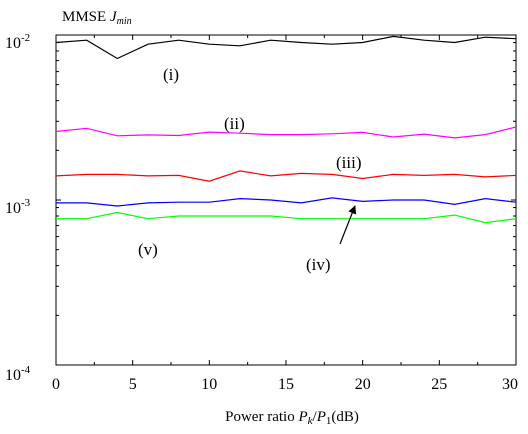  What do you see at coordinates (133, 384) in the screenshot?
I see `x-tick-label-5: 5` at bounding box center [133, 384].